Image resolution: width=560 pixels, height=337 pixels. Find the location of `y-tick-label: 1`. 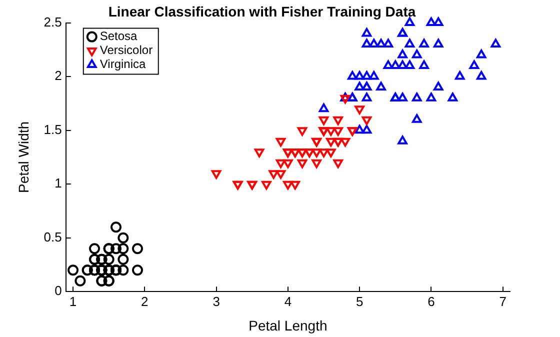

y-tick-label: 1 is located at coordinates (58, 183).